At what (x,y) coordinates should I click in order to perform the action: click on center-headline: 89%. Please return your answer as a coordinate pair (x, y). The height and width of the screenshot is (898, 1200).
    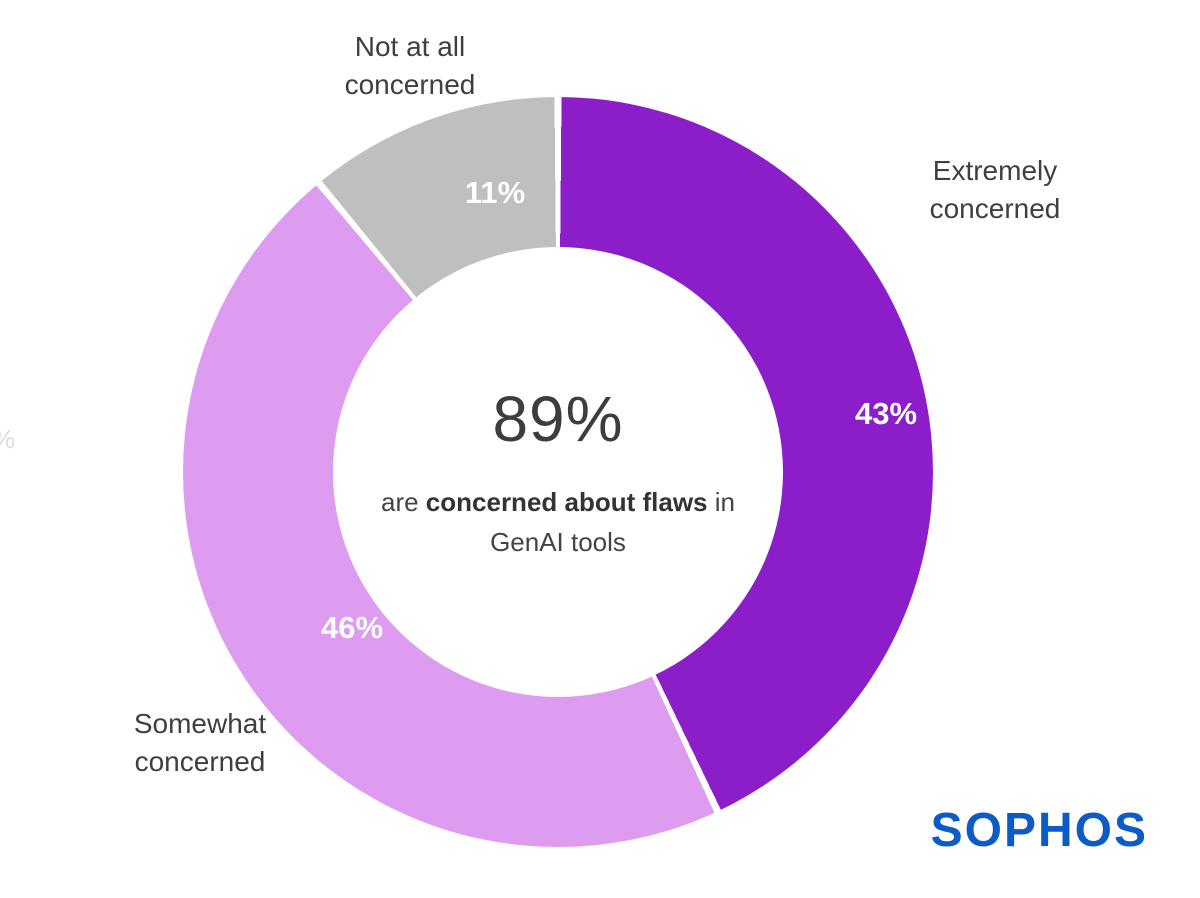
    Looking at the image, I should click on (558, 418).